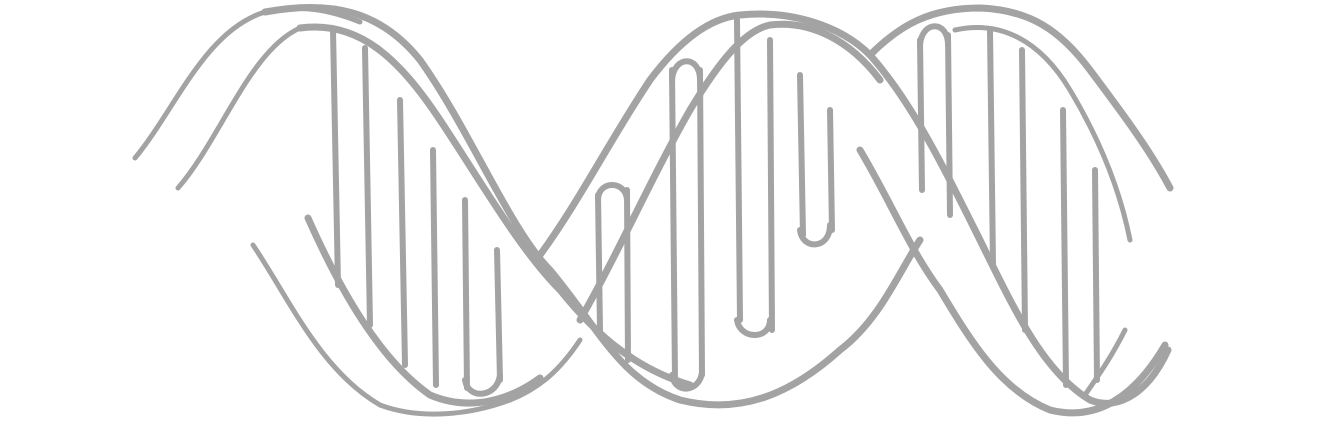 The image size is (1317, 425). What do you see at coordinates (1105, 362) in the screenshot?
I see `helix-strand-c-right-lower-inner` at bounding box center [1105, 362].